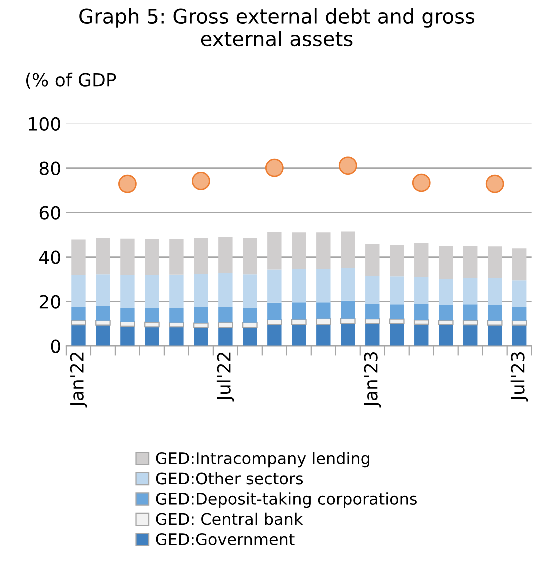 This screenshot has height=563, width=554. Describe the element at coordinates (50, 302) in the screenshot. I see `y-tick-label: 20` at that location.